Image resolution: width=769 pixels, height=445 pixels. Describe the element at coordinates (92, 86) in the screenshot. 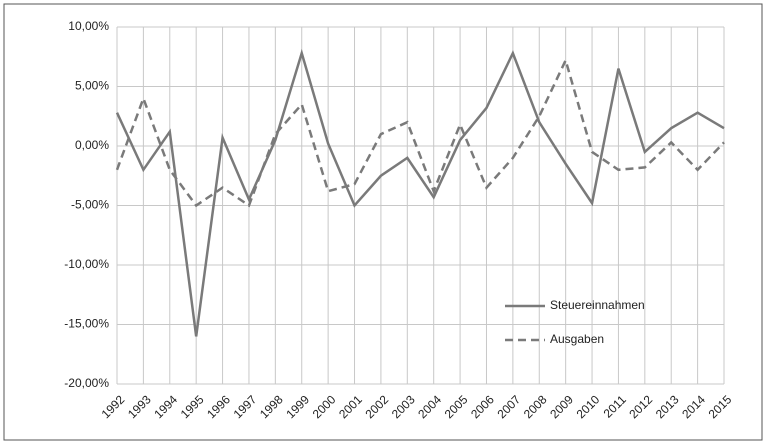

I see `y-tick-label: 5,00%` at that location.